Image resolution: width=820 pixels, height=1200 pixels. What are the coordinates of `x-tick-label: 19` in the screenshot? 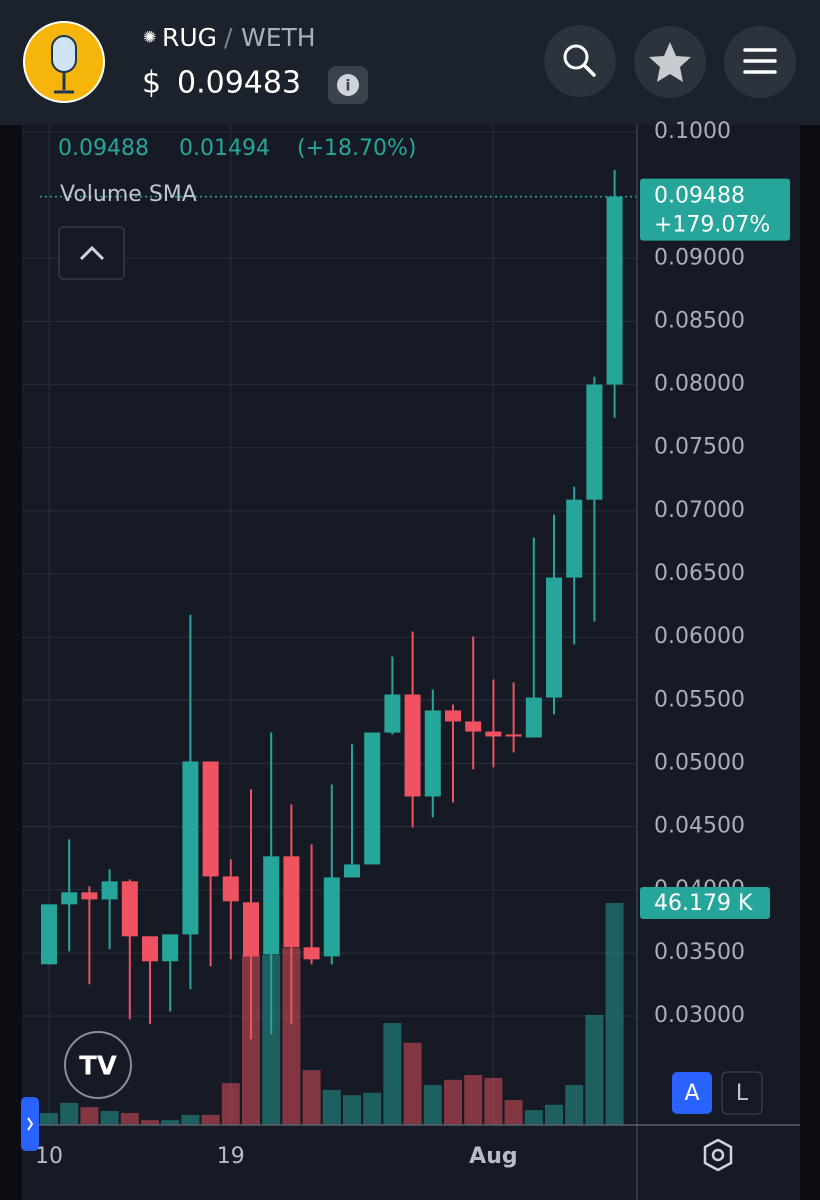 It's located at (231, 1156).